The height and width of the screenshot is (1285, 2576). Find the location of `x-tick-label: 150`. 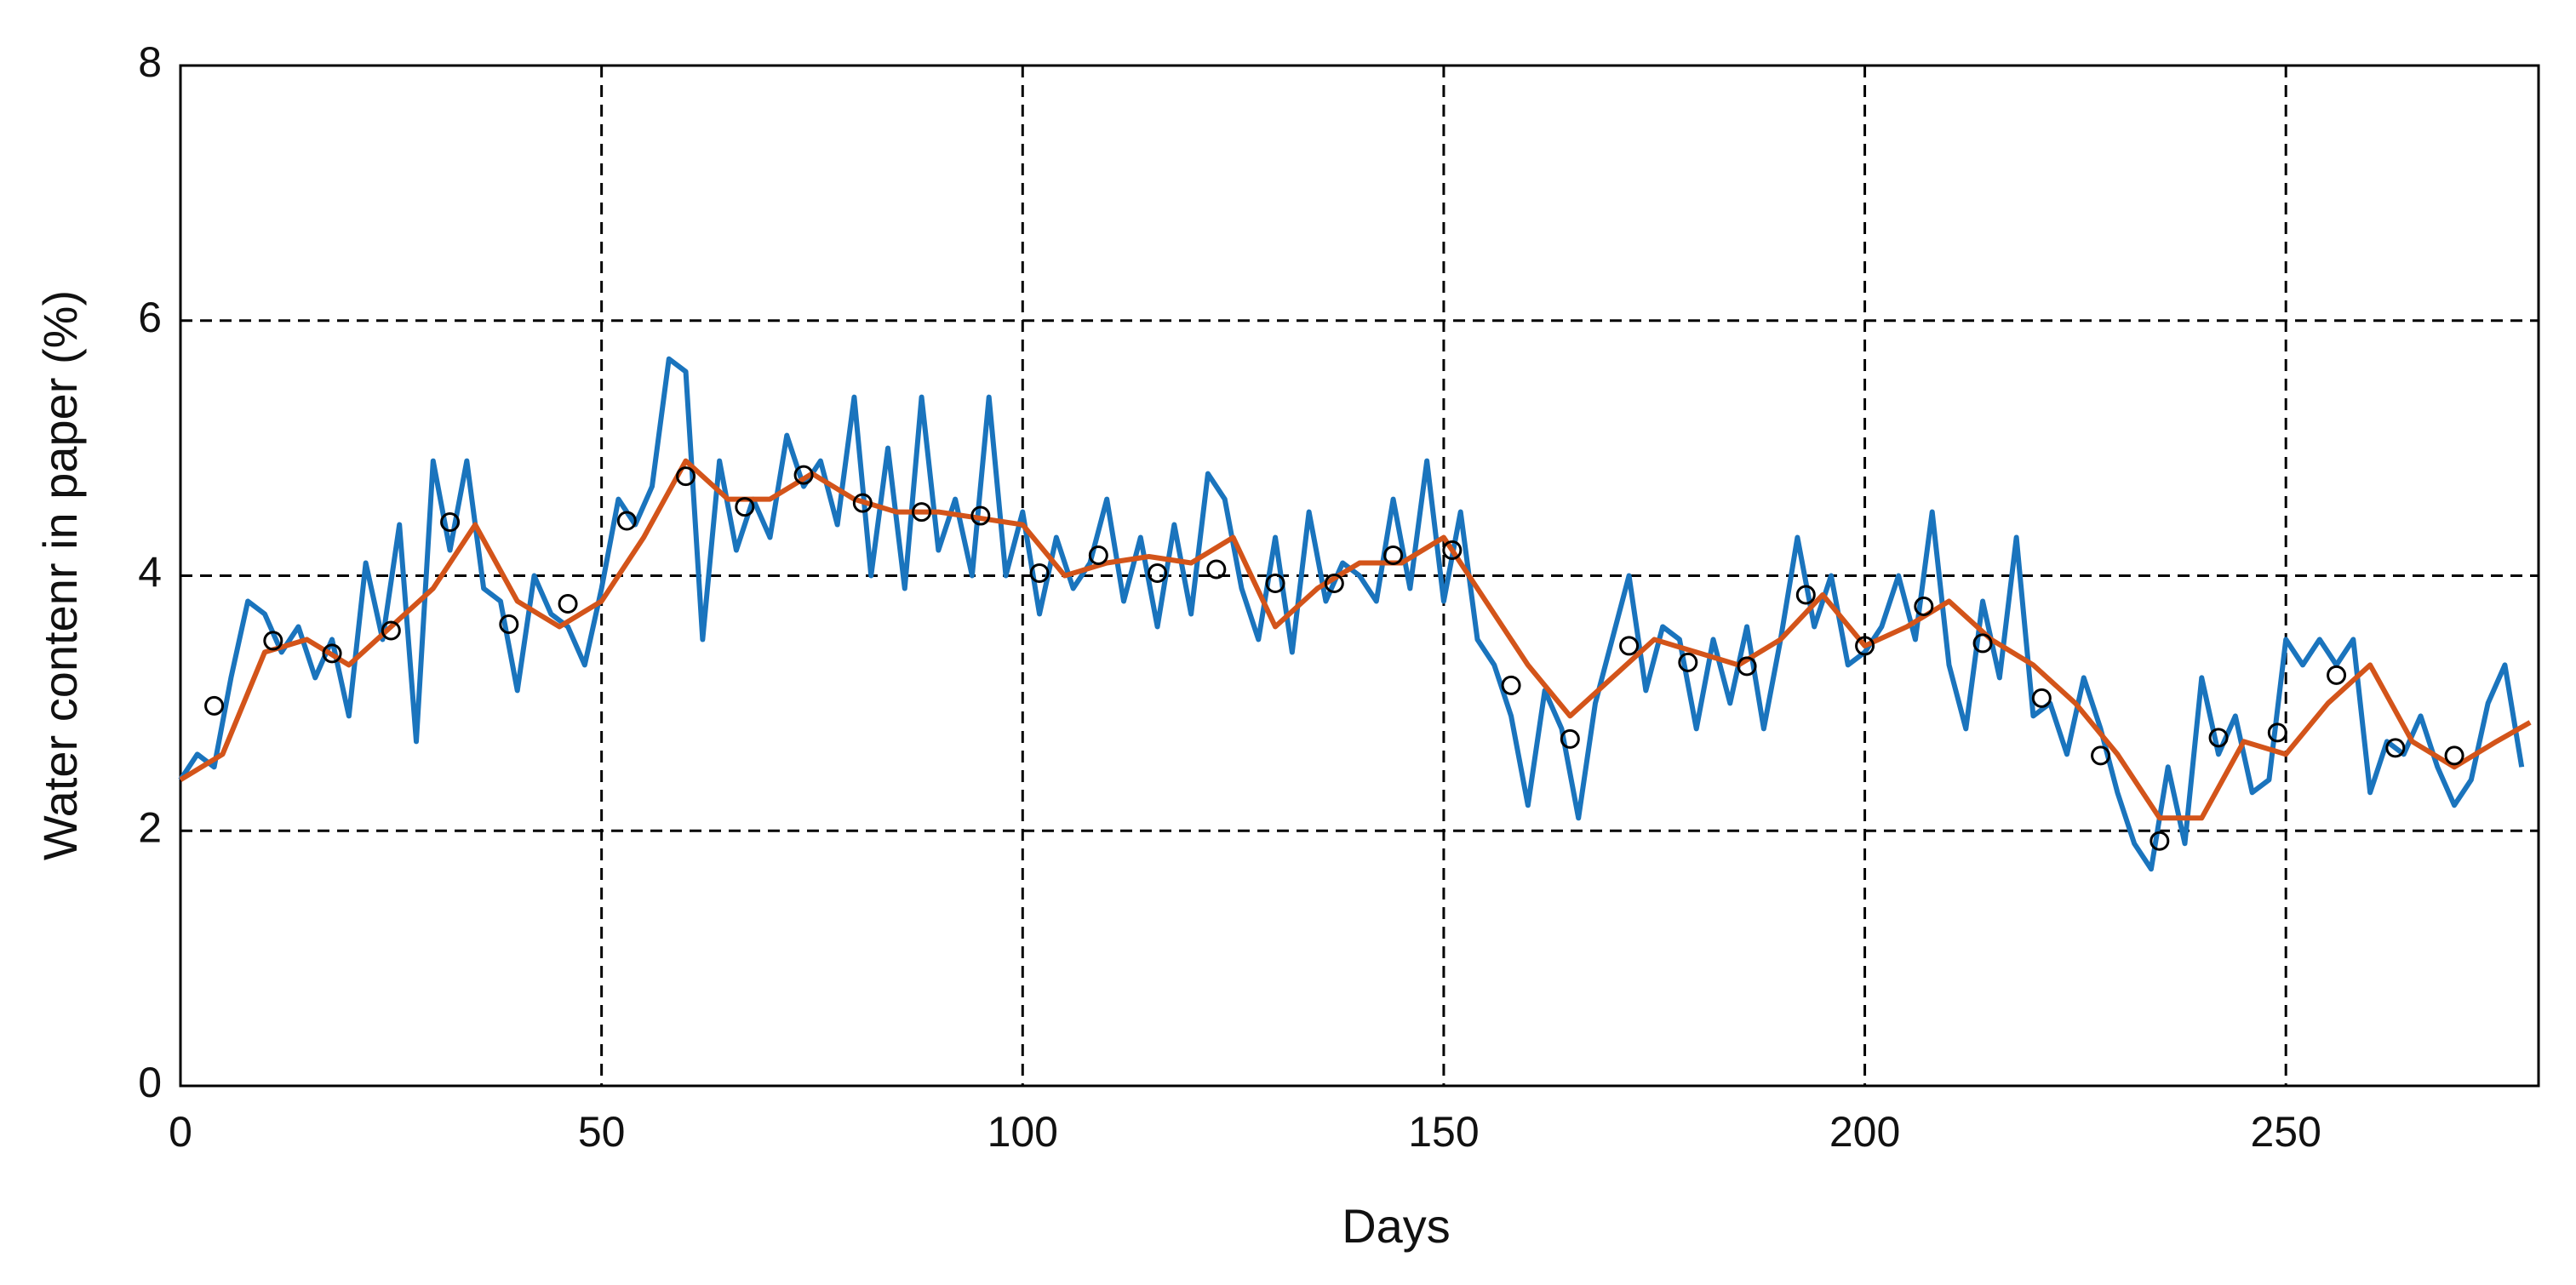

x-tick-label: 150 is located at coordinates (1444, 1132).